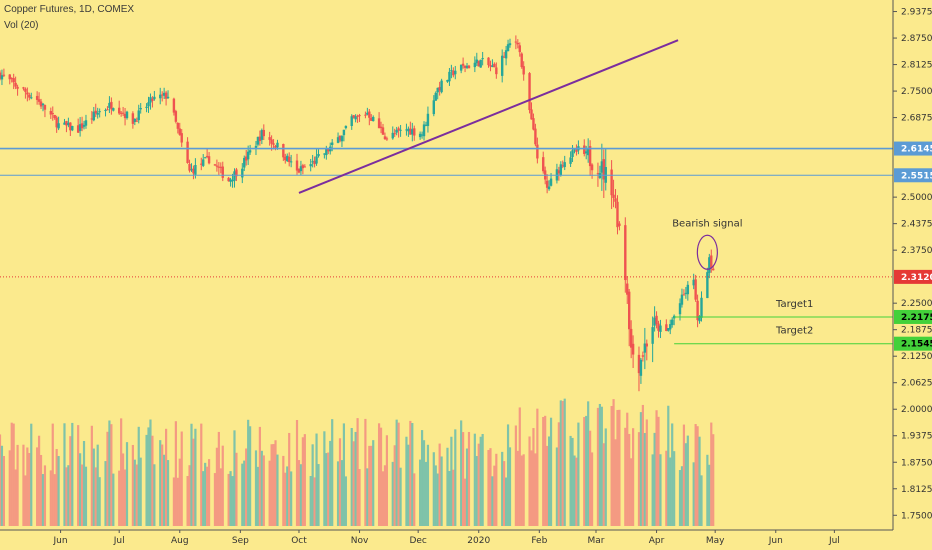 The height and width of the screenshot is (550, 932). Describe the element at coordinates (916, 357) in the screenshot. I see `y-tick-label-10: 2.1250` at that location.